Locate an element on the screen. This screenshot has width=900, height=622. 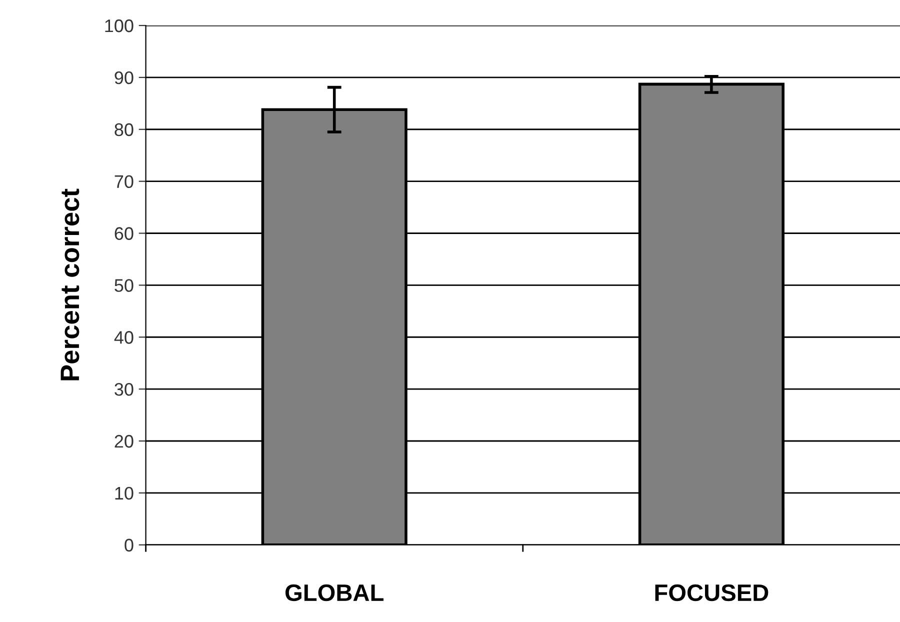
y-axis-title: Percent correct is located at coordinates (70, 284).